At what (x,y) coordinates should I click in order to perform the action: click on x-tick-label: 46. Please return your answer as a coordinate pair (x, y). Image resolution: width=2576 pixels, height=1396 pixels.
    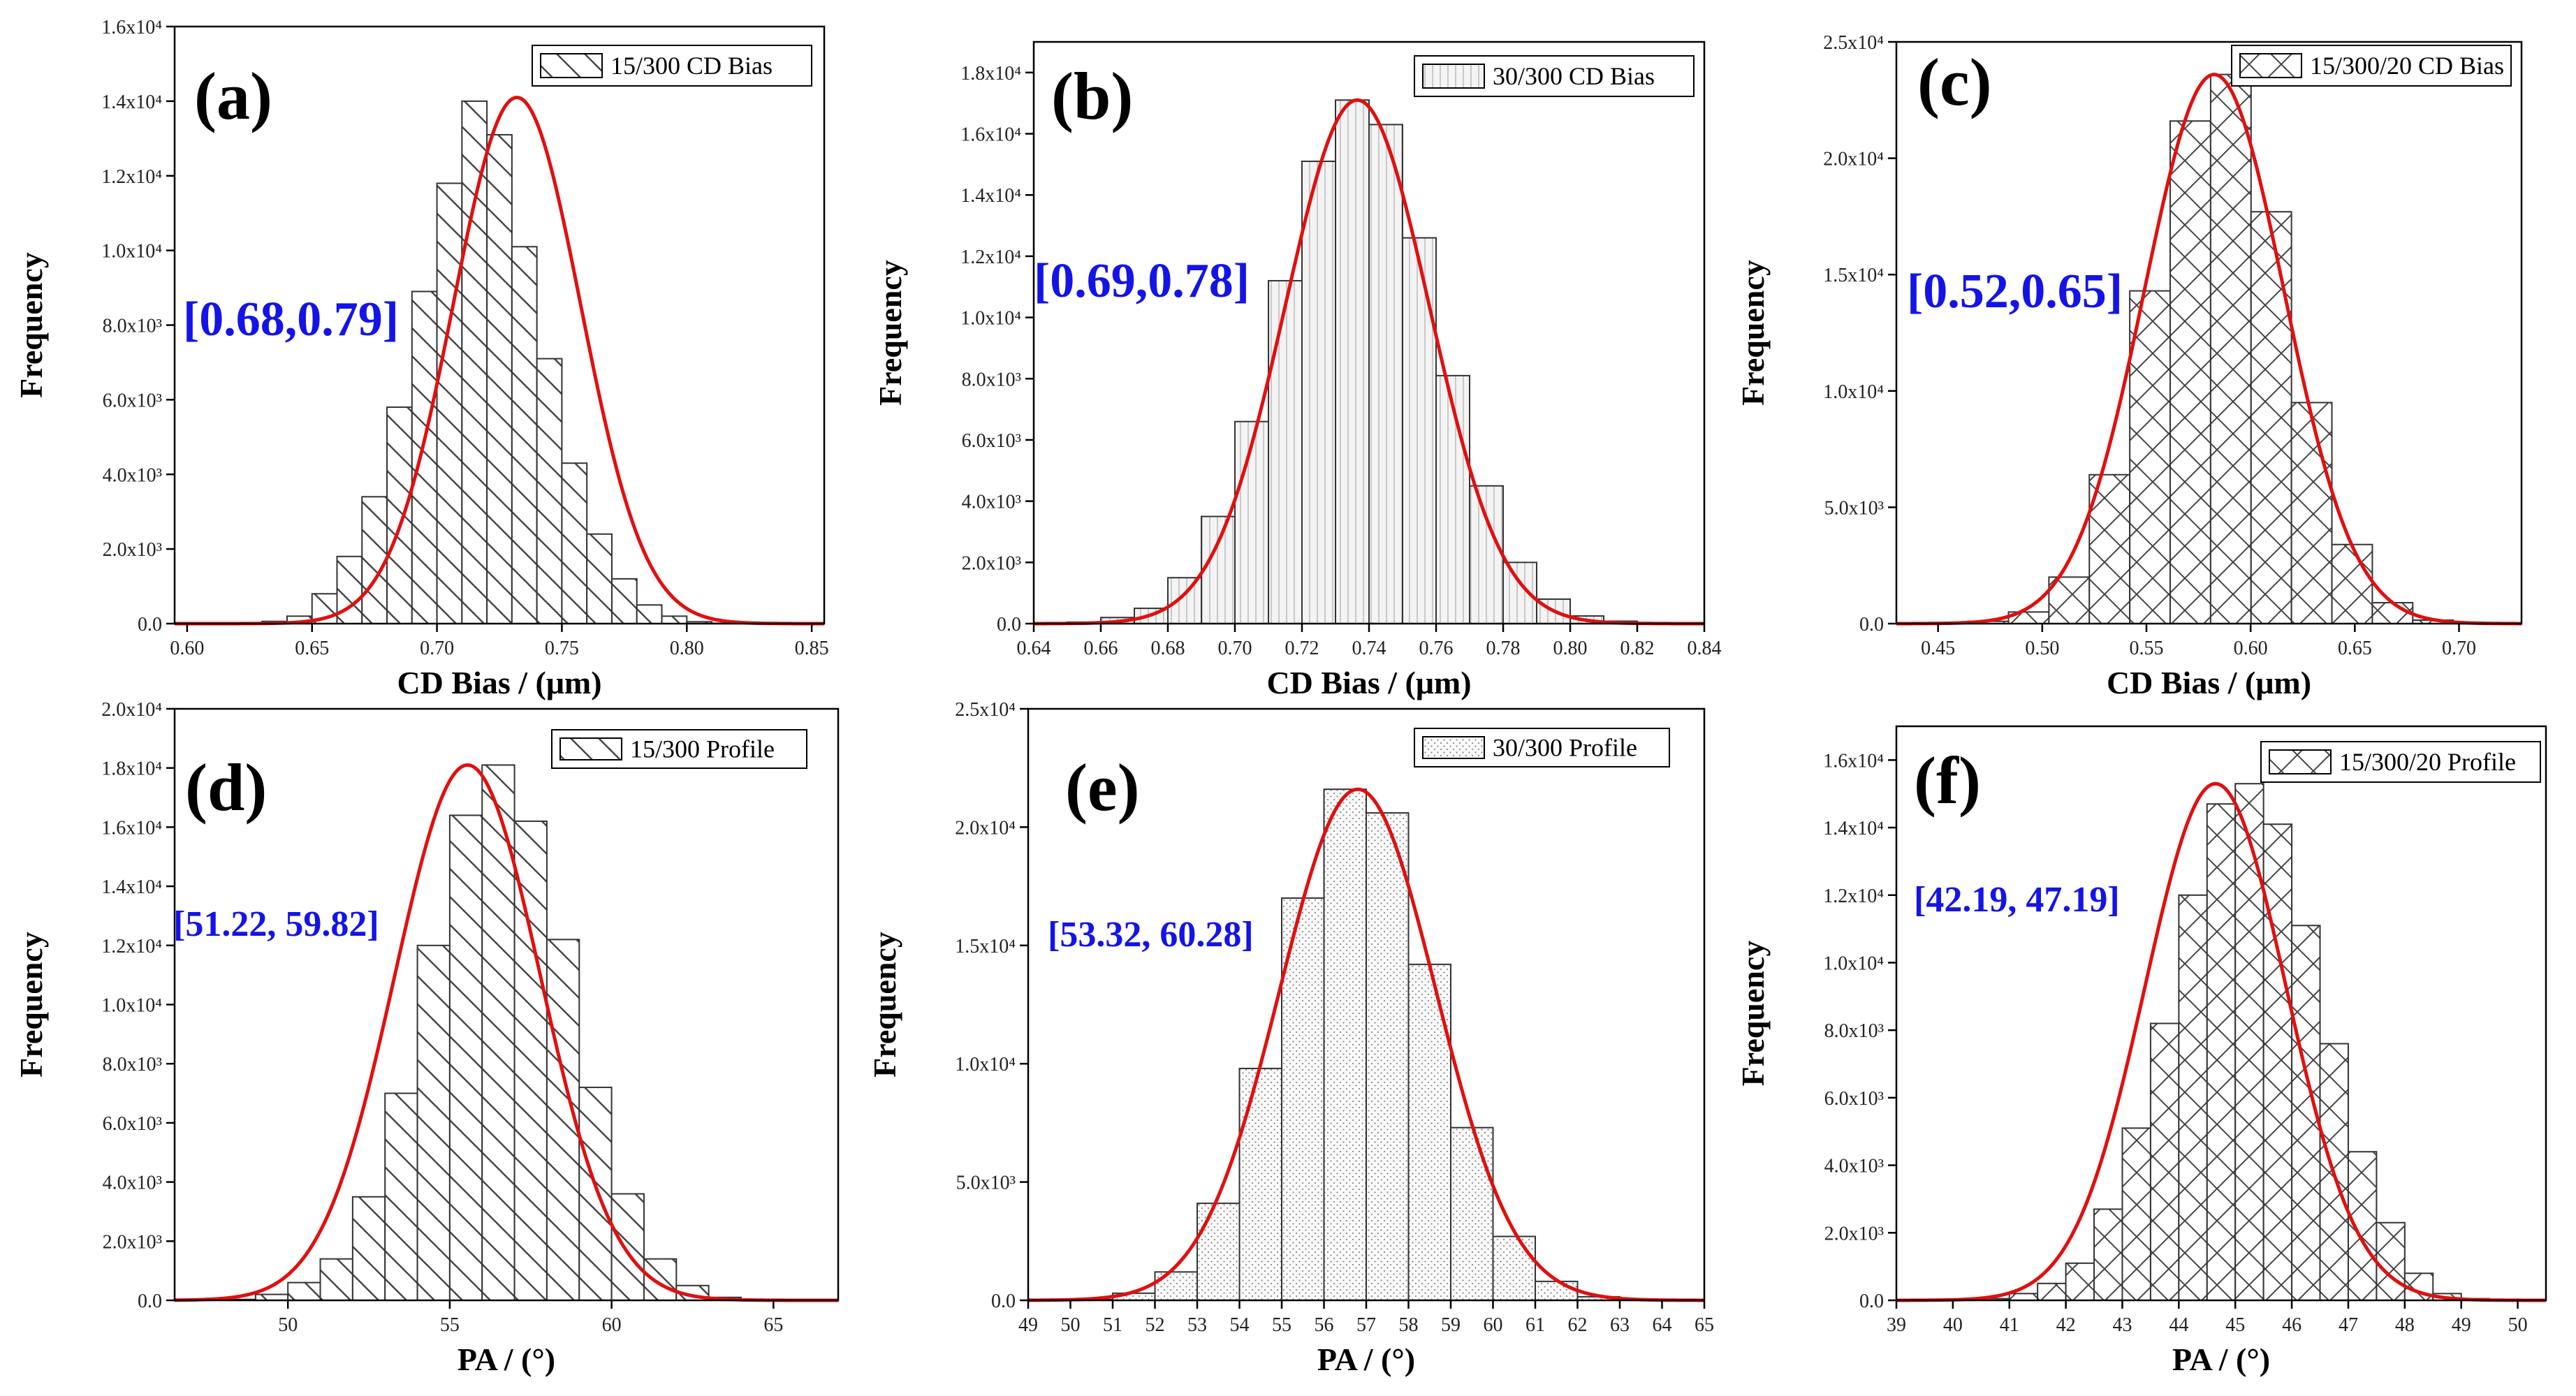
    Looking at the image, I should click on (2291, 1325).